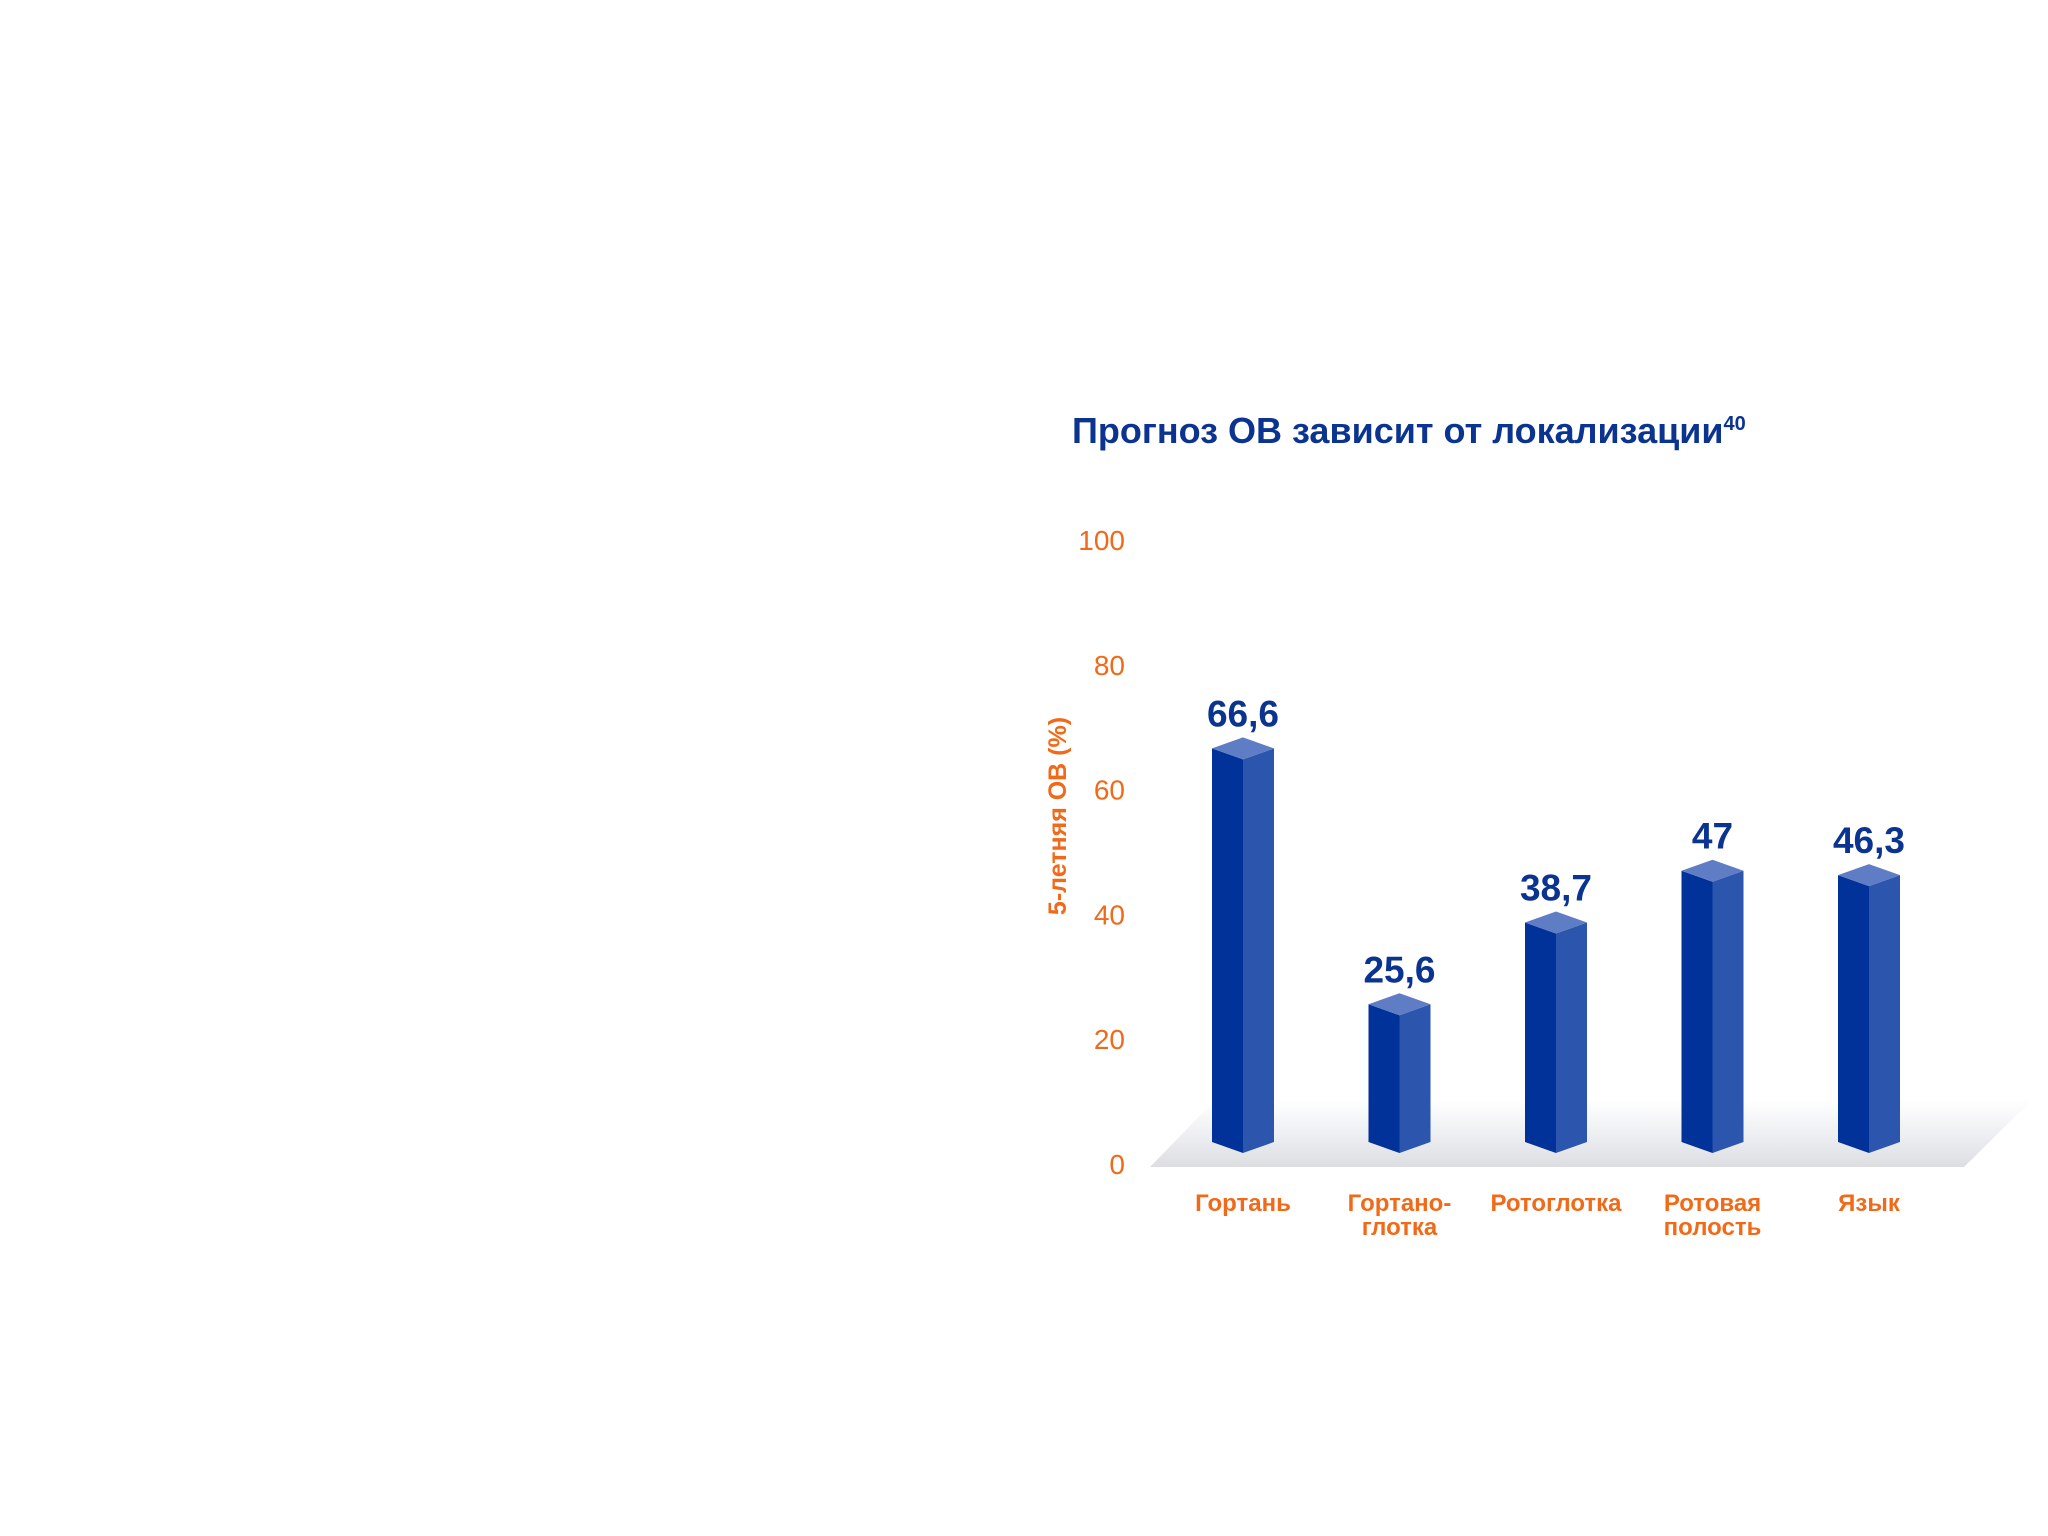 The width and height of the screenshot is (2048, 1536). Describe the element at coordinates (1109, 790) in the screenshot. I see `y-tick-label: 60` at that location.